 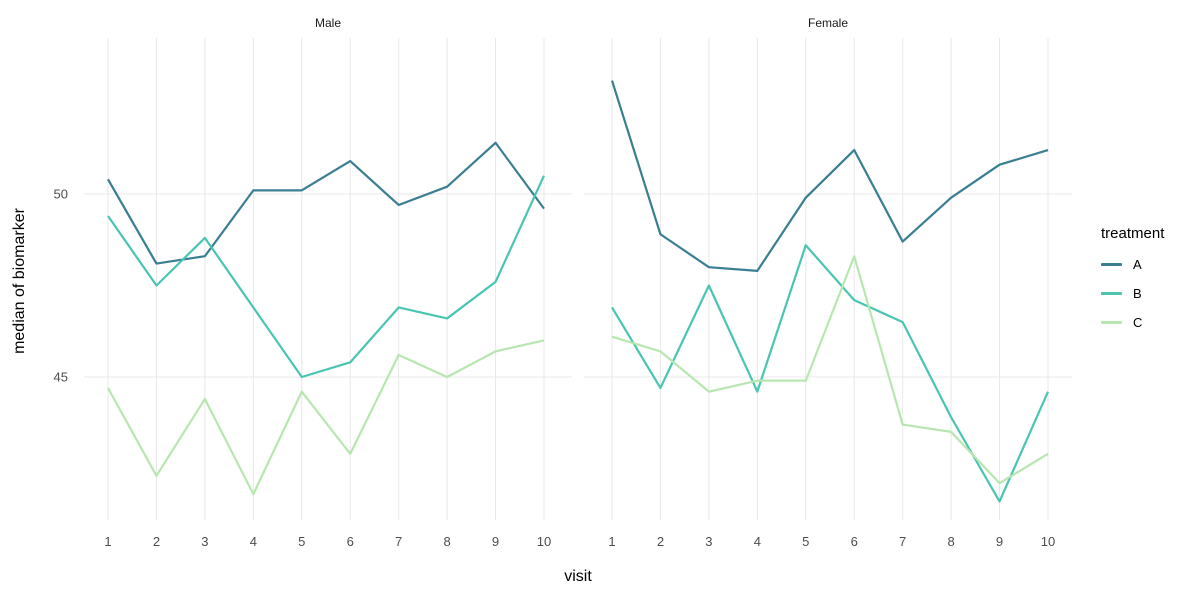 What do you see at coordinates (999, 541) in the screenshot?
I see `x-tick-label-female-9: 9` at bounding box center [999, 541].